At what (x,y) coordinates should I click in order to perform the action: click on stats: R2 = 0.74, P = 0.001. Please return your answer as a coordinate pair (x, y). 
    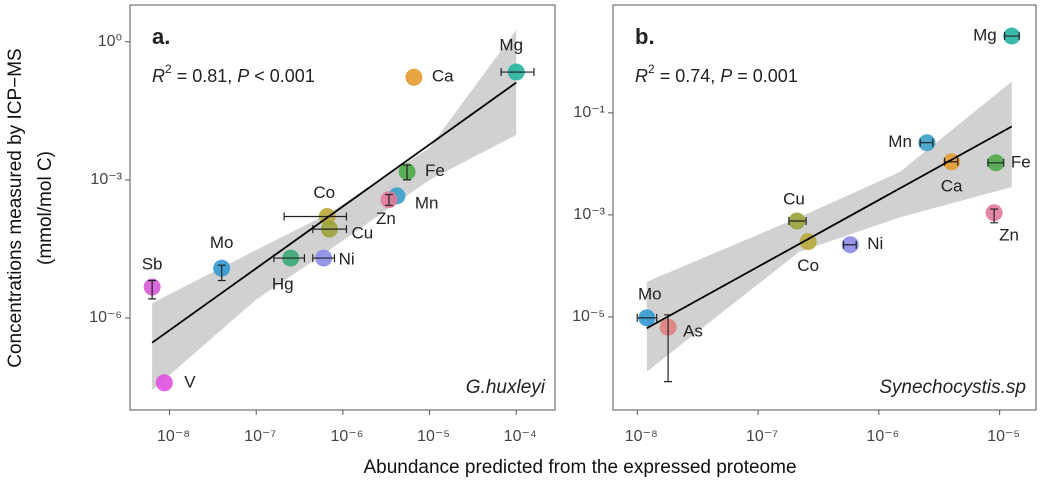
    Looking at the image, I should click on (716, 74).